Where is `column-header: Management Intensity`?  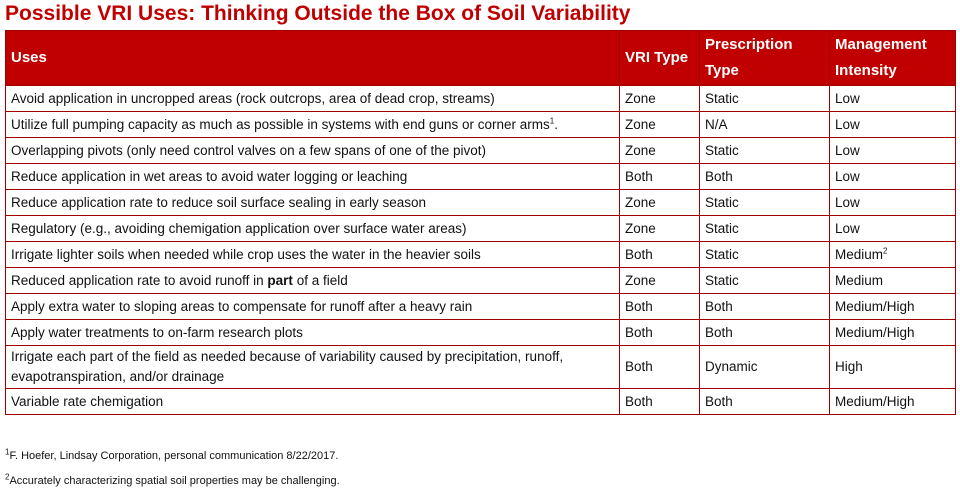
column-header: Management Intensity is located at coordinates (892, 58).